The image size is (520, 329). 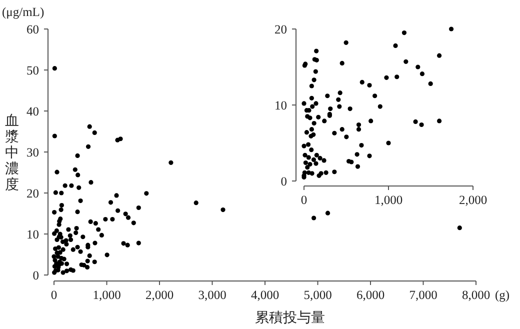 What do you see at coordinates (423, 295) in the screenshot?
I see `x-tick-label: 7,000` at bounding box center [423, 295].